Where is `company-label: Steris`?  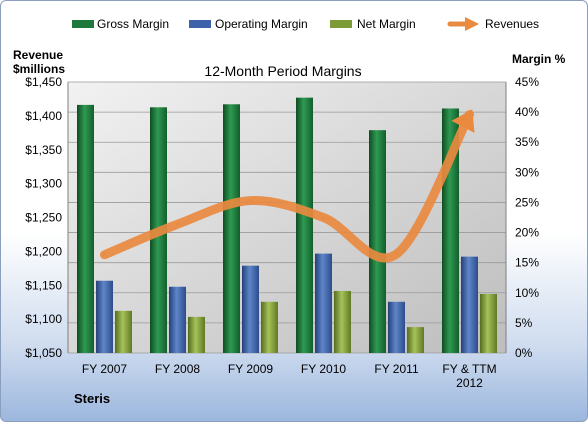
company-label: Steris is located at coordinates (92, 398).